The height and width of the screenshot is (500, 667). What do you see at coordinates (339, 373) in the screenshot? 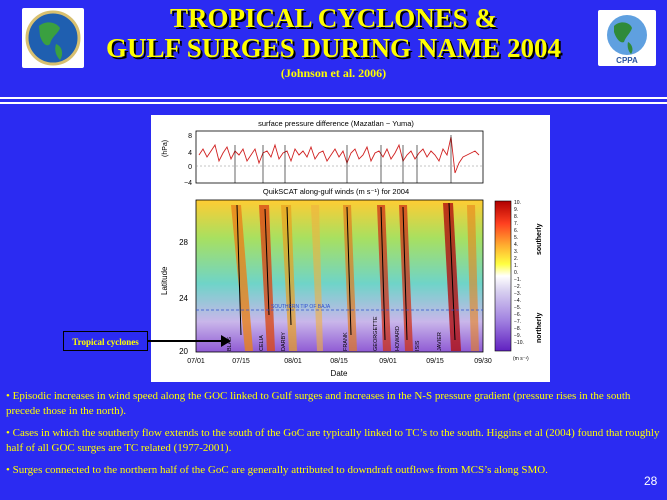
I see `winds-xlabel: Date` at bounding box center [339, 373].